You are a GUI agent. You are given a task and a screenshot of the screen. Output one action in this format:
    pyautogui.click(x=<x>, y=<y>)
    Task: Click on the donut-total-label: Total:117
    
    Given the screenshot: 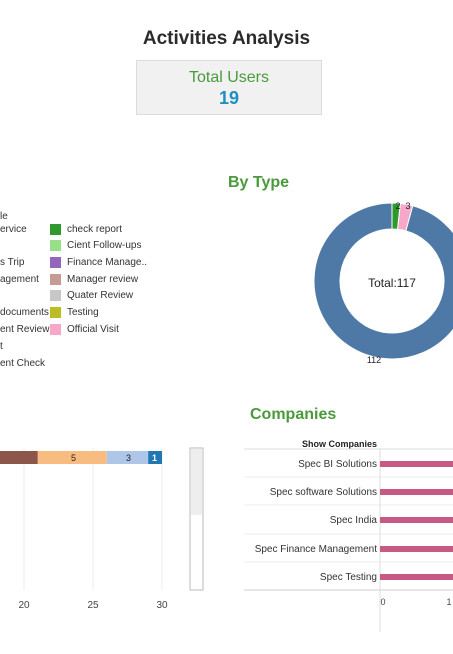 What is the action you would take?
    pyautogui.click(x=392, y=283)
    